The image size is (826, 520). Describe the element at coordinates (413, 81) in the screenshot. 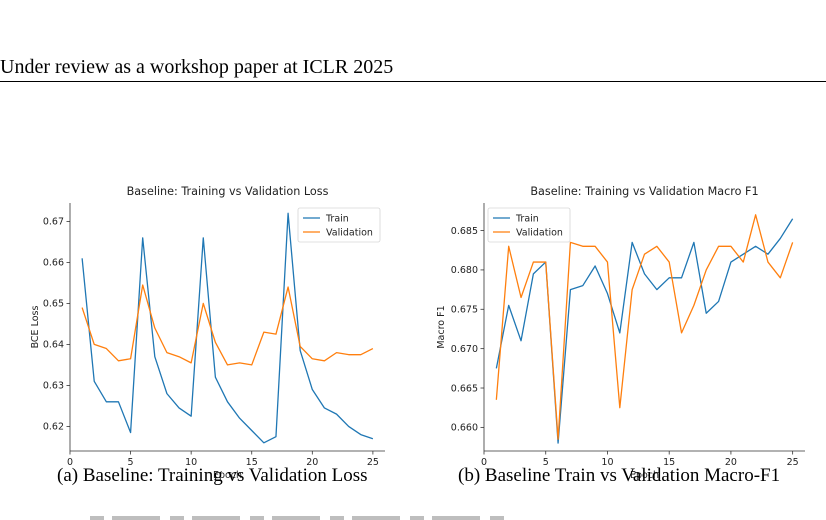

I see `header-rule` at that location.